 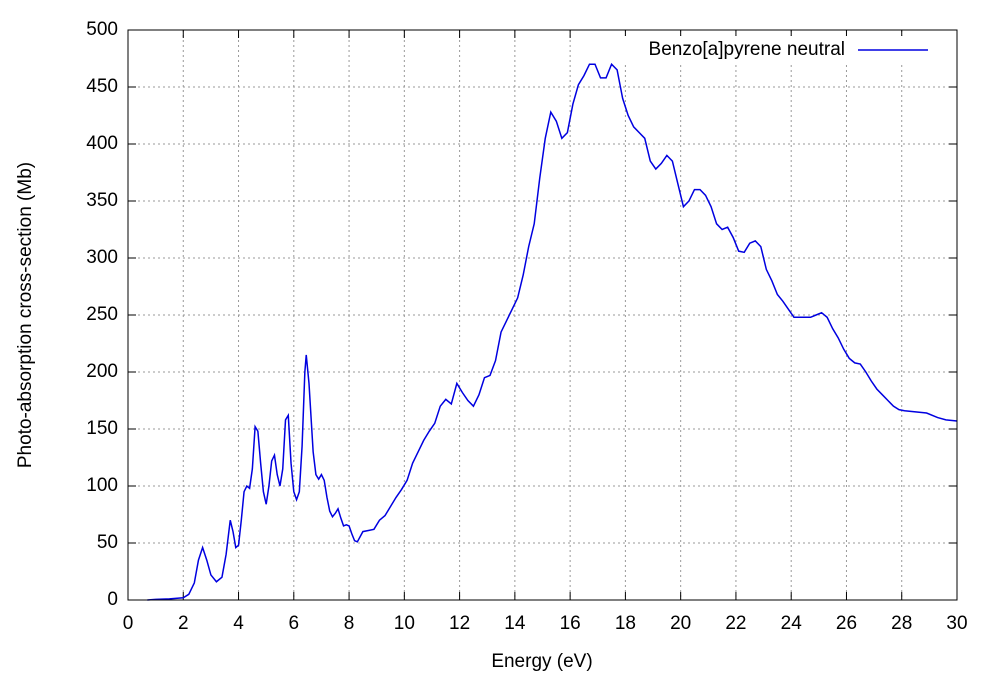 What do you see at coordinates (102, 200) in the screenshot?
I see `y-tick-label: 350` at bounding box center [102, 200].